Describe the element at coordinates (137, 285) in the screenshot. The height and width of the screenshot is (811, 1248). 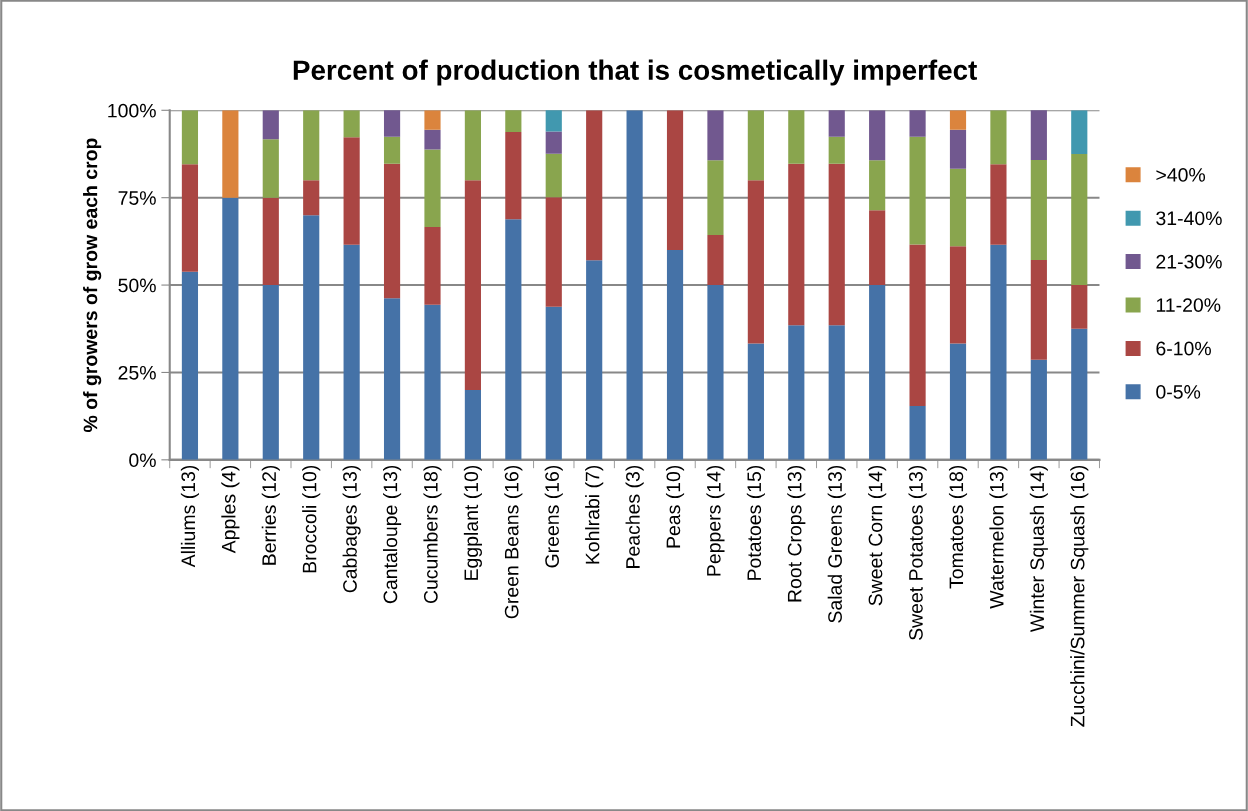
I see `y-tick-label: 50%` at that location.